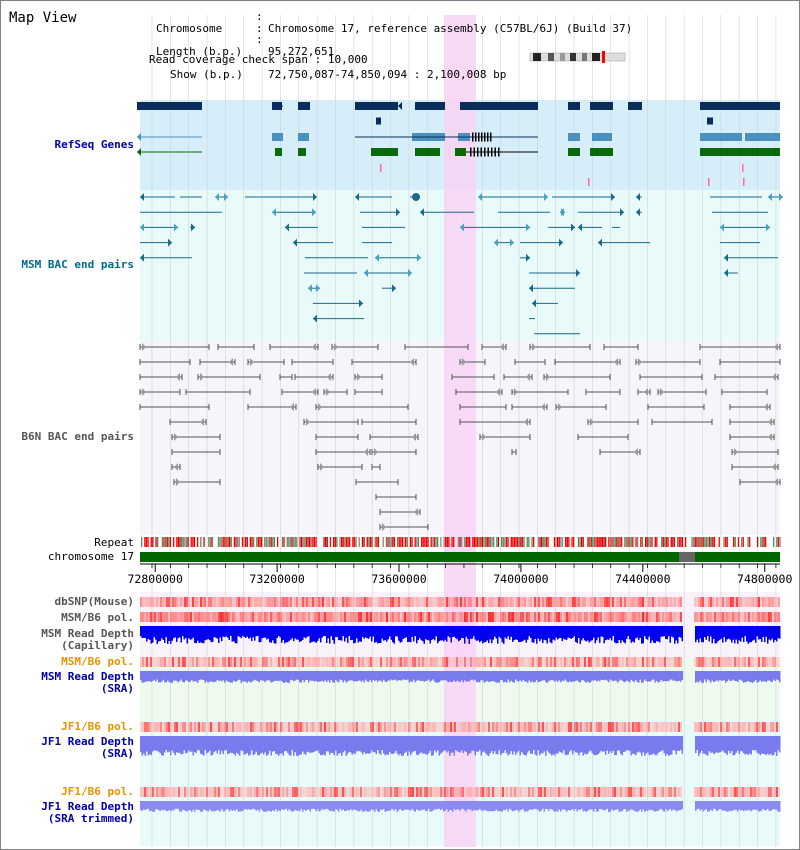 This screenshot has width=800, height=850. What do you see at coordinates (77, 436) in the screenshot?
I see `label-b6n-bac: B6N BAC end pairs` at bounding box center [77, 436].